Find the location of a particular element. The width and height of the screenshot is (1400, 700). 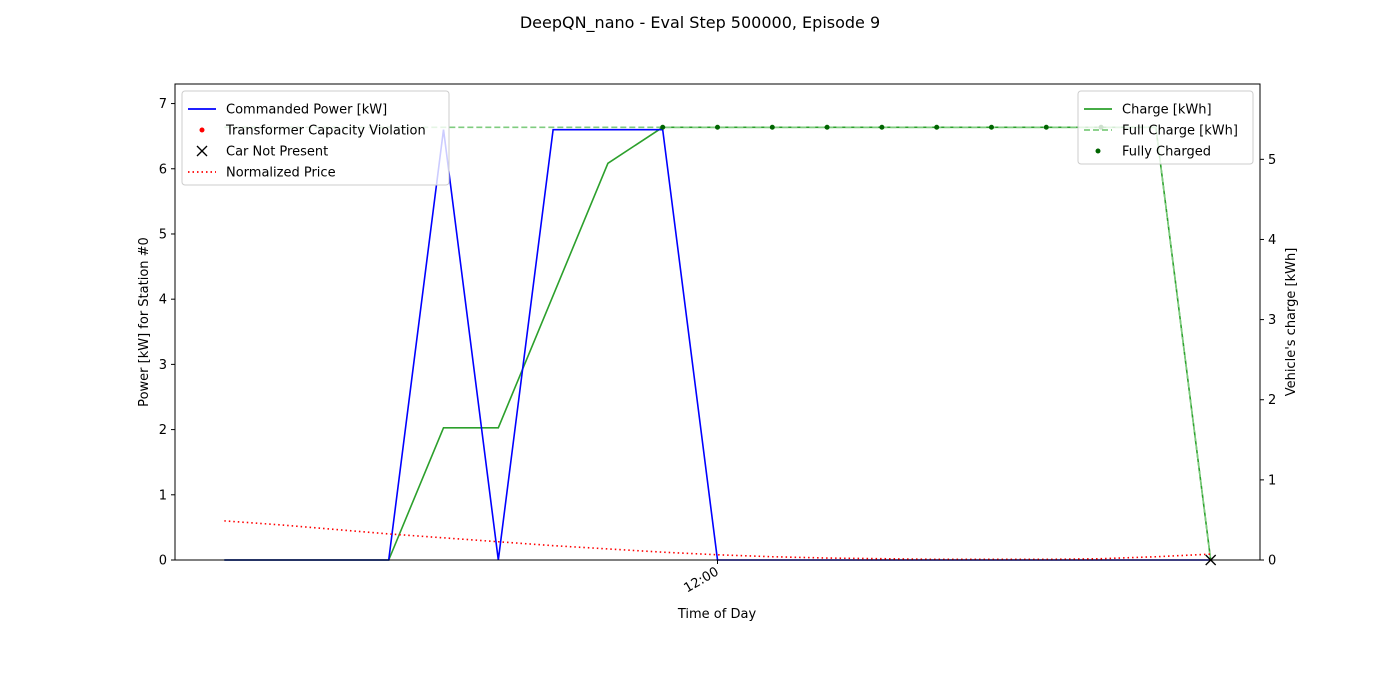

legend-label-transformer-capacity-violation: Transformer Capacity Violation is located at coordinates (325, 131).